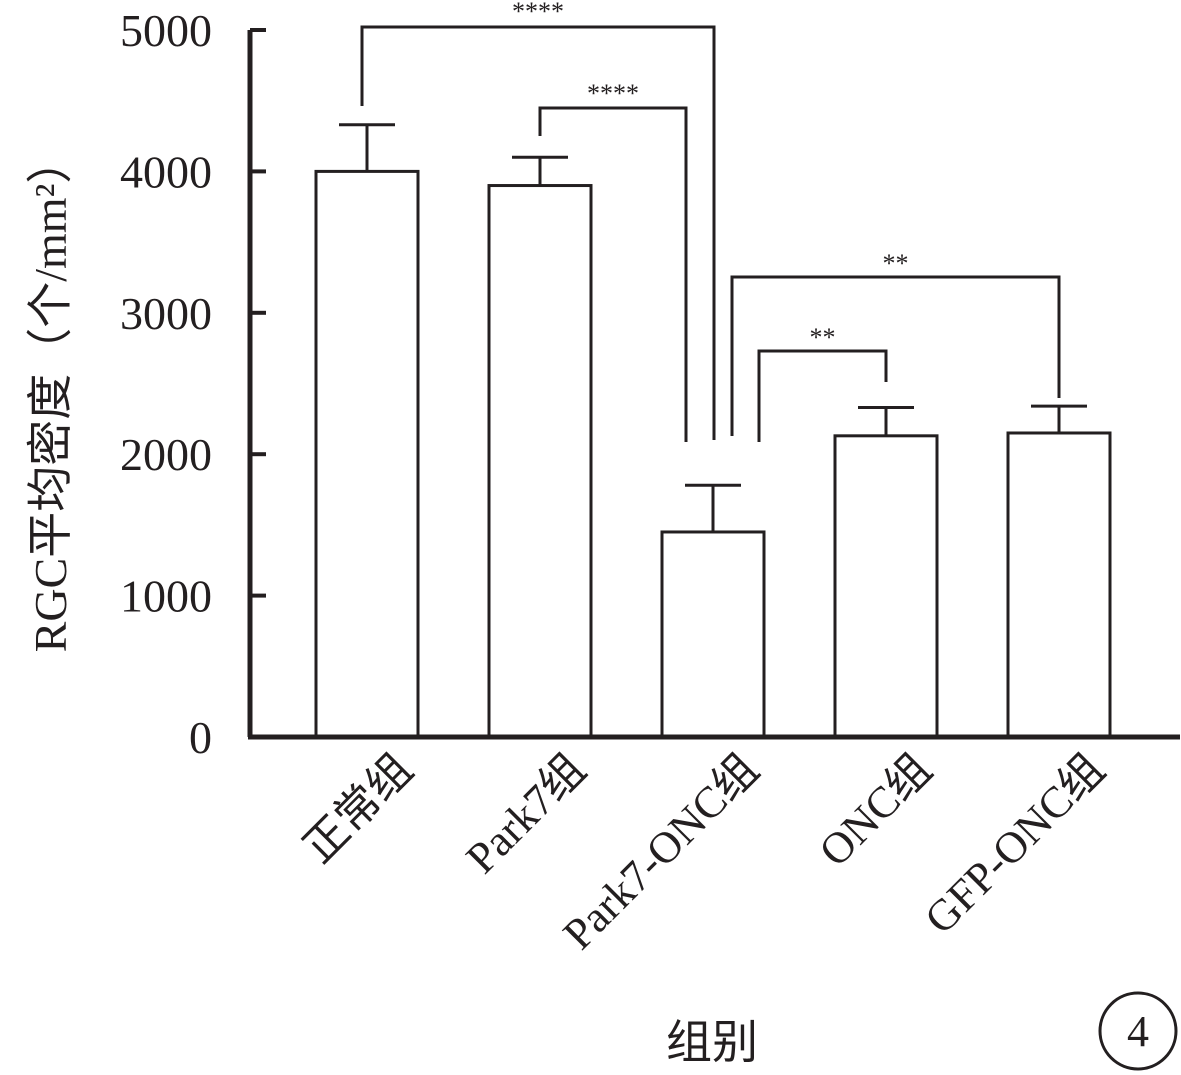  What do you see at coordinates (193, 384) in the screenshot?
I see `y-ticks-layer: 0 1000 2000 3000 4000 5000` at bounding box center [193, 384].